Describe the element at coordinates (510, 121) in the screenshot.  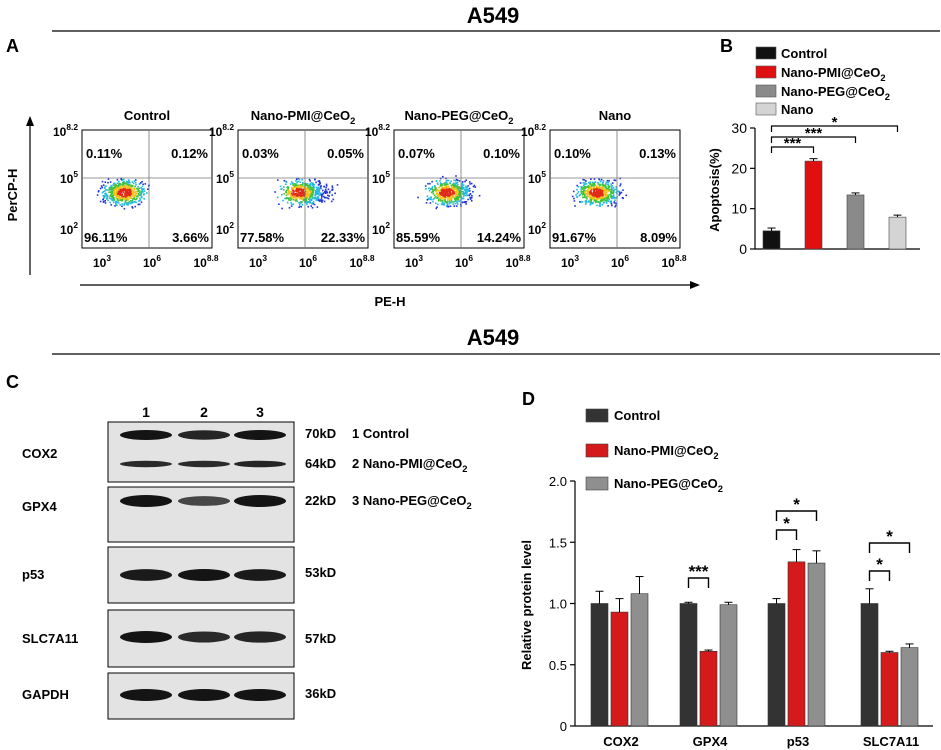
I see `flow-plot-title-sub: 2` at that location.